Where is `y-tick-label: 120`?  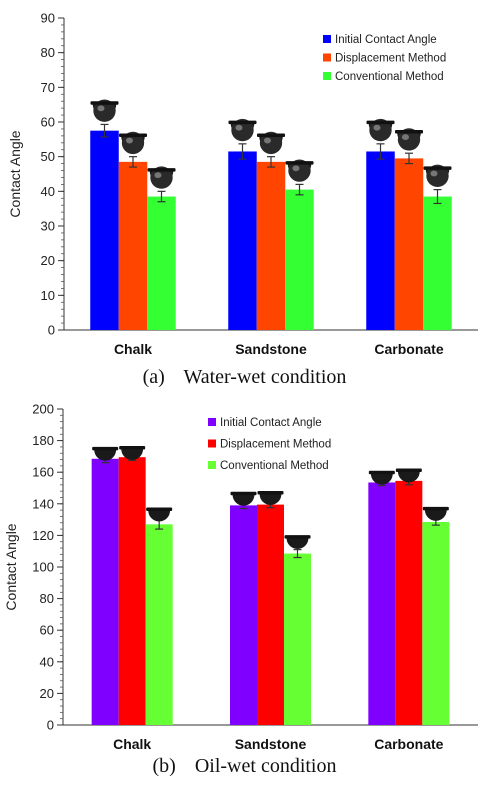 y-tick-label: 120 is located at coordinates (43, 535).